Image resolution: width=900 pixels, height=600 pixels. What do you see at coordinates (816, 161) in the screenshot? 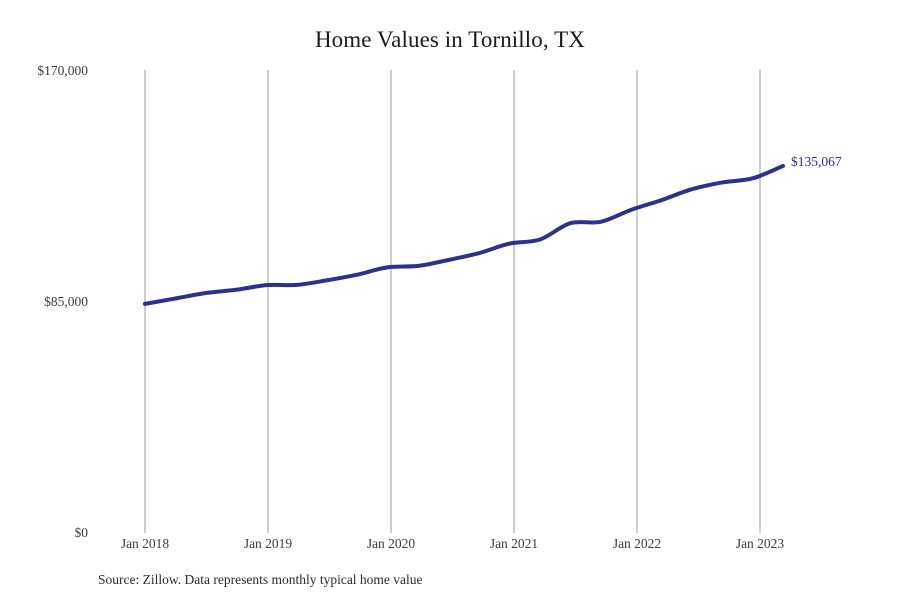
I see `end-value-annotation: $135,067` at bounding box center [816, 161].